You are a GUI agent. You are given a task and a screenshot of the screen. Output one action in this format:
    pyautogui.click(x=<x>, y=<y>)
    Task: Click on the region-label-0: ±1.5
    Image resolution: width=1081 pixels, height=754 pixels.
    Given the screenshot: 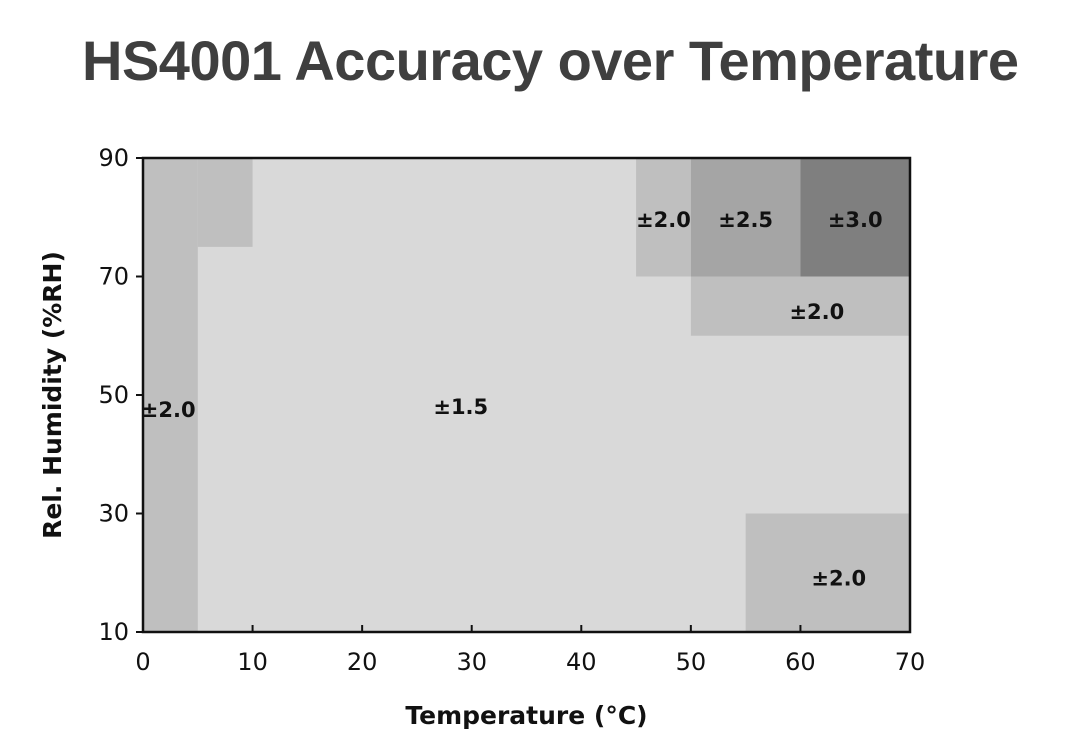 What is the action you would take?
    pyautogui.click(x=460, y=407)
    